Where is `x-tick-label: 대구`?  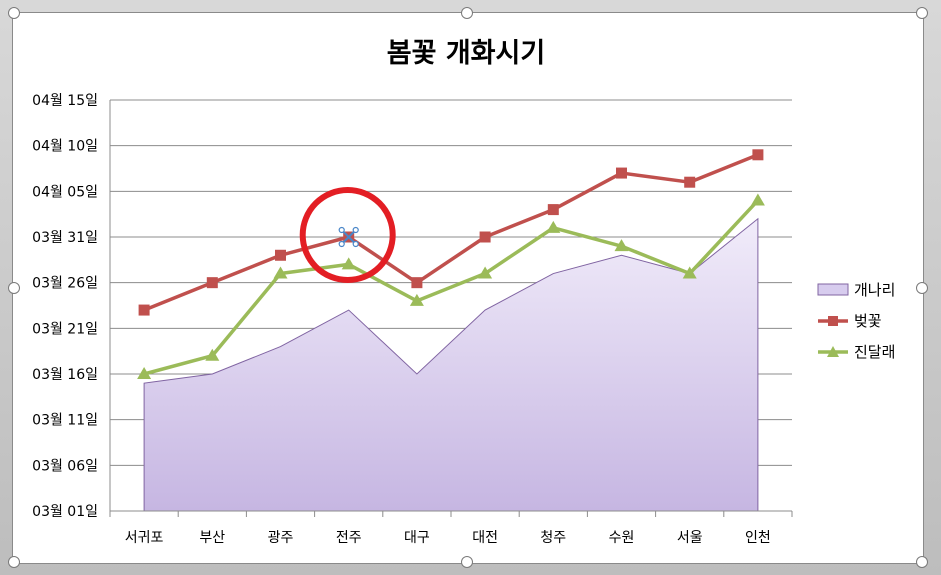
x-tick-label: 대구 is located at coordinates (417, 538).